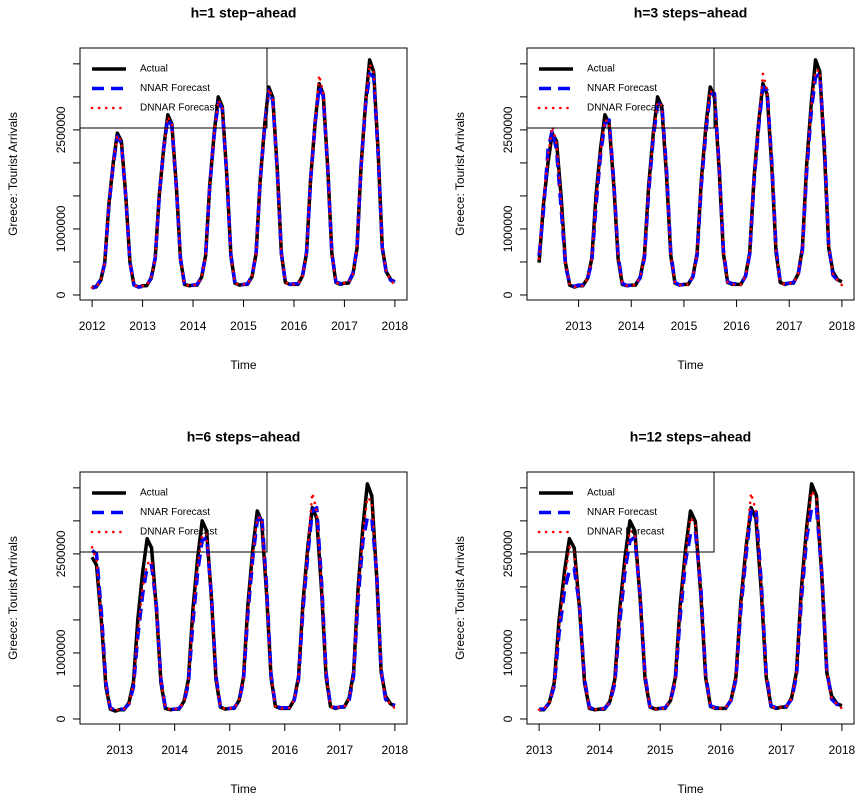  Describe the element at coordinates (690, 437) in the screenshot. I see `chart-title: h=12 steps−ahead` at that location.